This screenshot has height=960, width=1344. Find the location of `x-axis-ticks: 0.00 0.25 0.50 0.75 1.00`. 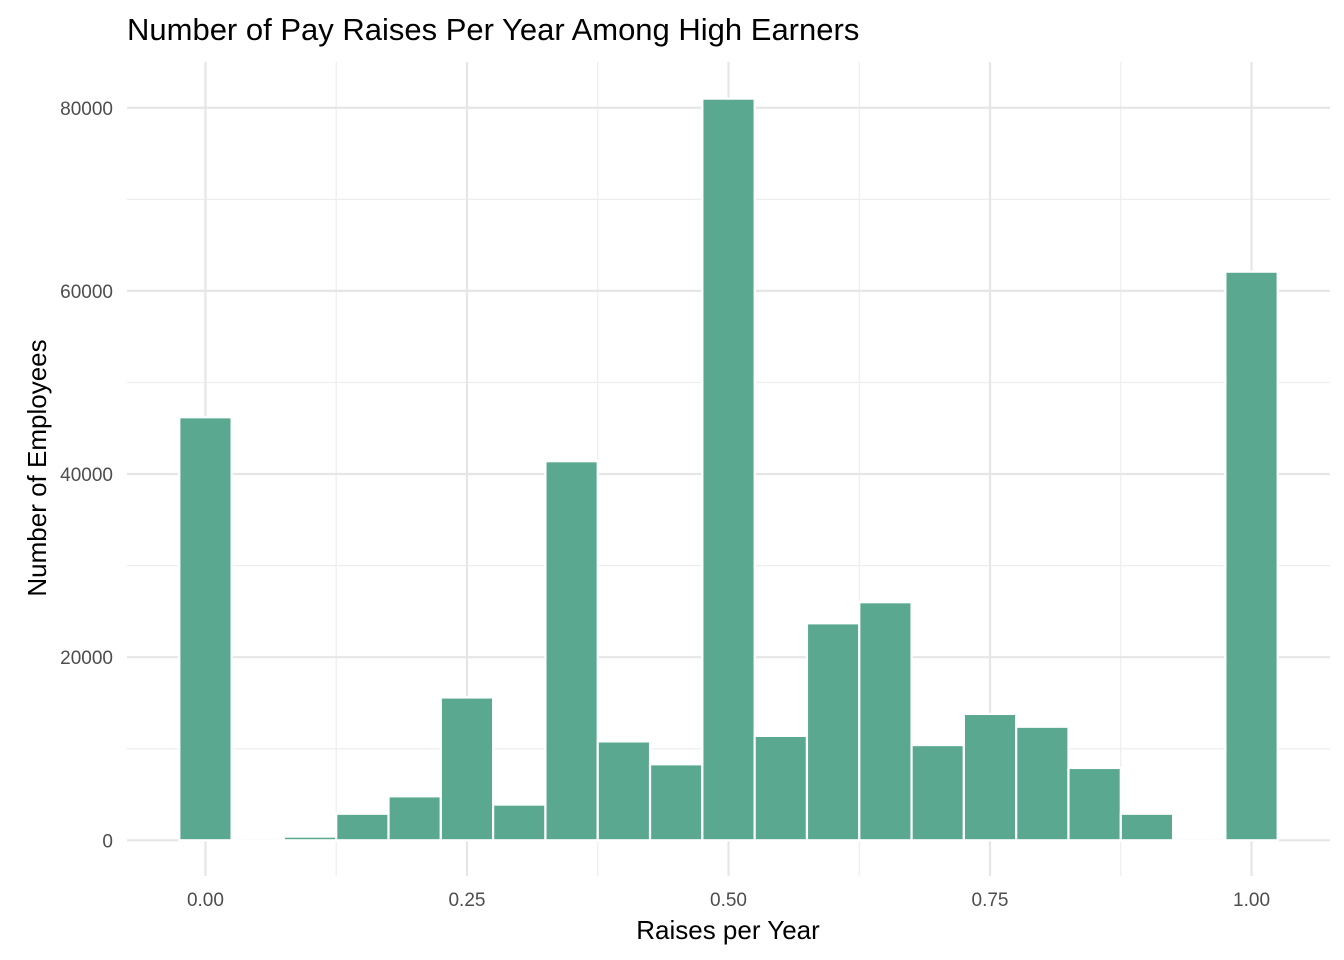

x-axis-ticks: 0.00 0.25 0.50 0.75 1.00 is located at coordinates (728, 900).